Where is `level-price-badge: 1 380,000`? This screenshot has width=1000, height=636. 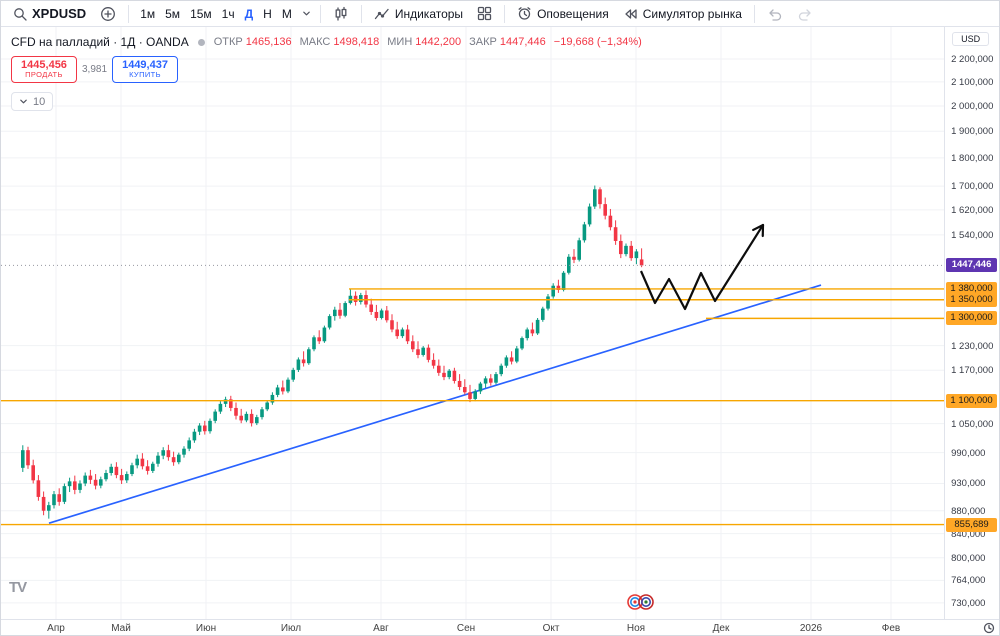
level-price-badge: 1 380,000 is located at coordinates (971, 288).